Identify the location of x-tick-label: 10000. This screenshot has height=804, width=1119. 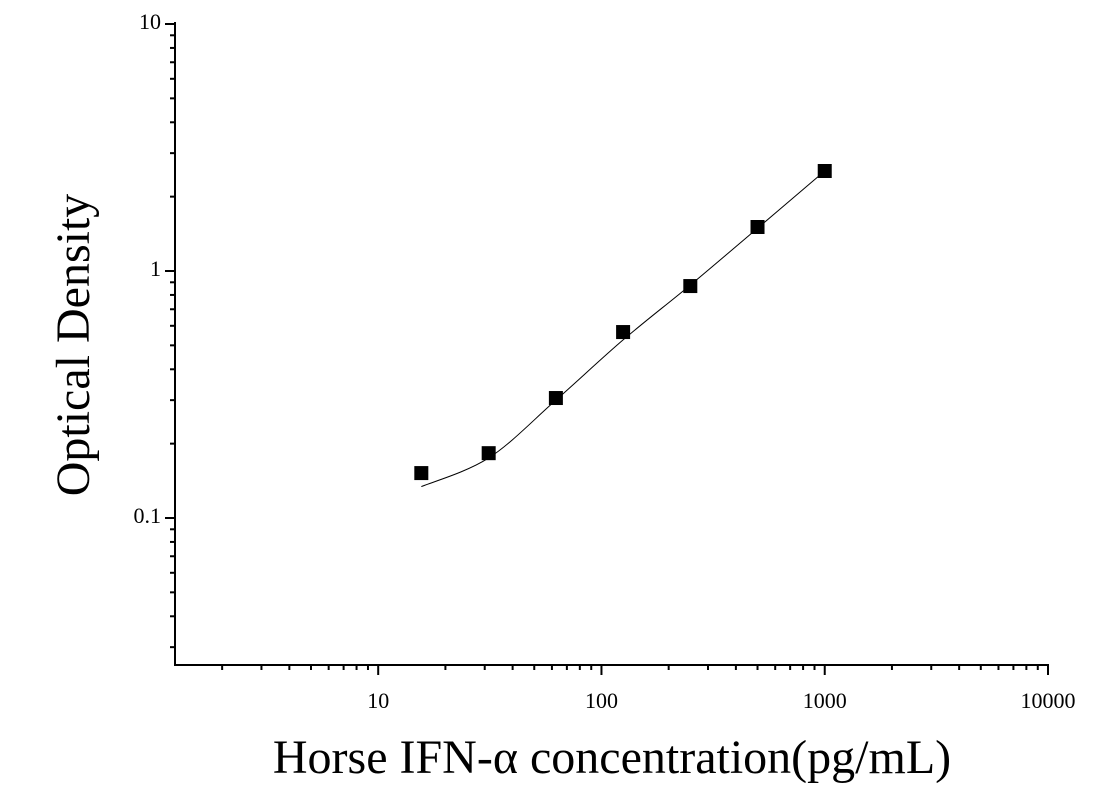
(1048, 700).